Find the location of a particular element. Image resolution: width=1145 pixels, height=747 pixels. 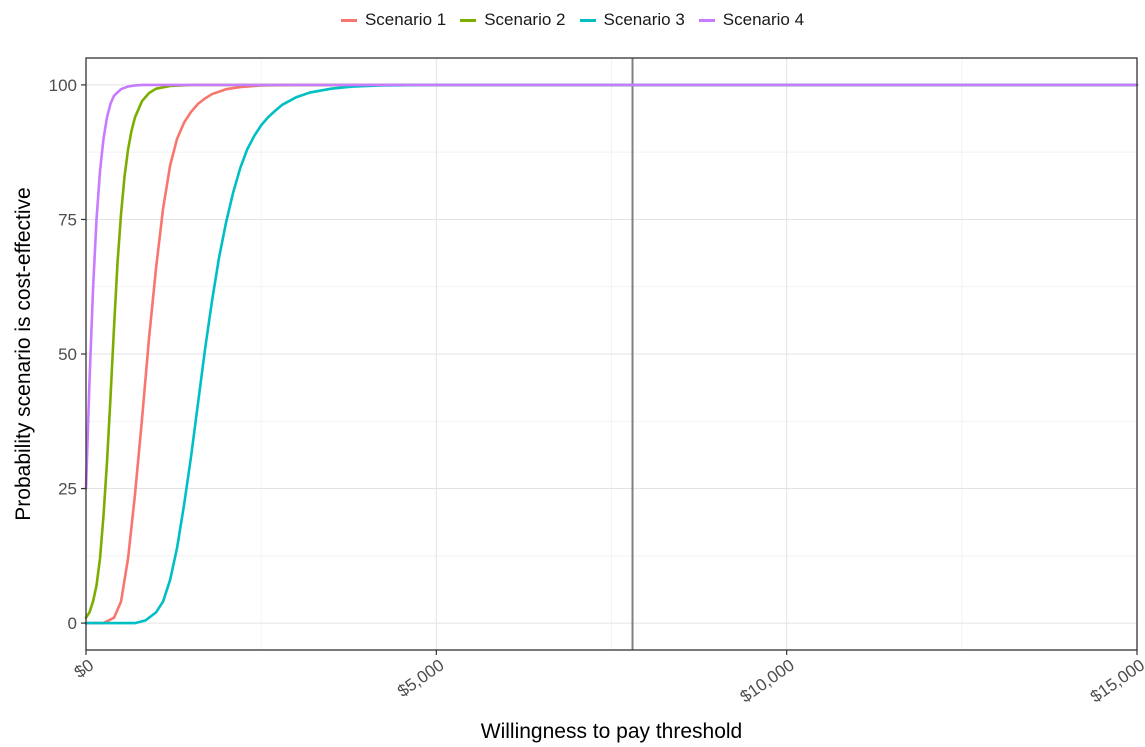

legend-item-scenario-2: Scenario 2 is located at coordinates (513, 20).